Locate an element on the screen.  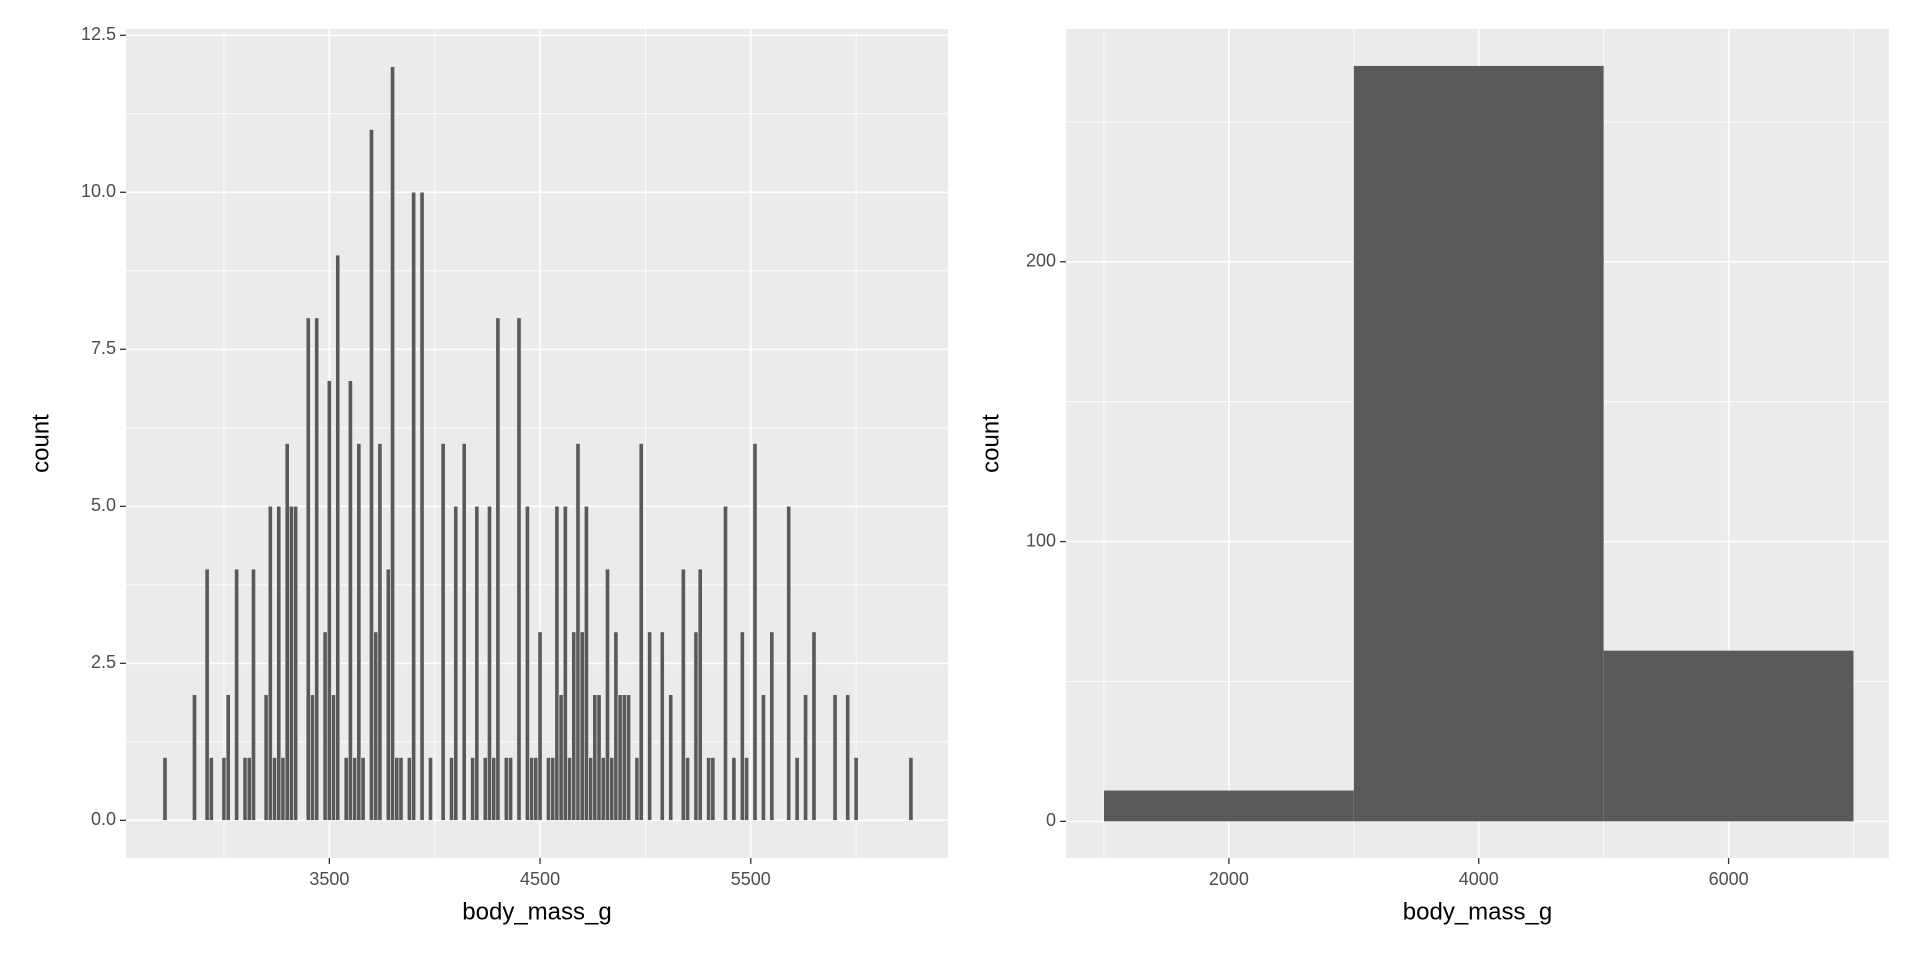
x-tick-label: 4000 is located at coordinates (1479, 879).